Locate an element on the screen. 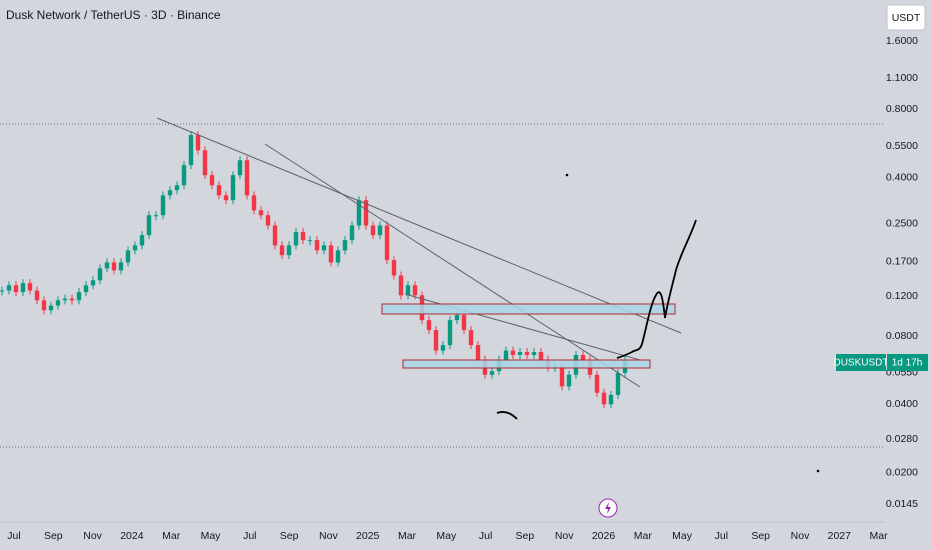  symbol-label: DUSKUSDT is located at coordinates (860, 363).